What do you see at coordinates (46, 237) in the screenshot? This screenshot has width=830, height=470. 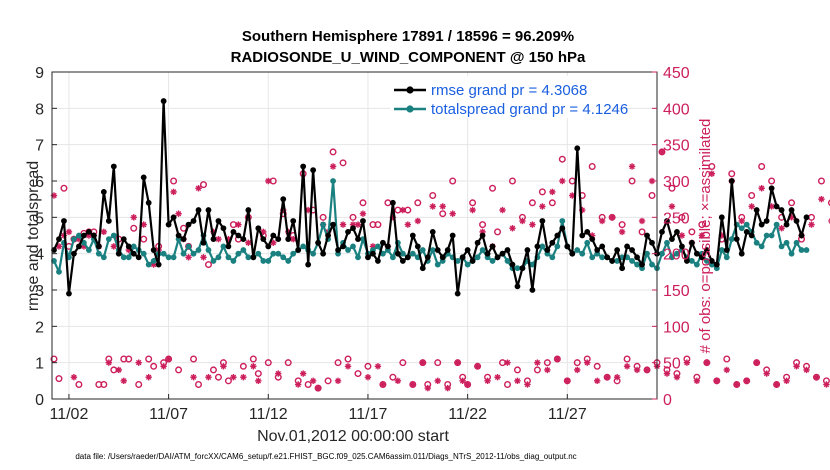 I see `y-axis: 0 1 2 3 4 5 6 7 8 9` at bounding box center [46, 237].